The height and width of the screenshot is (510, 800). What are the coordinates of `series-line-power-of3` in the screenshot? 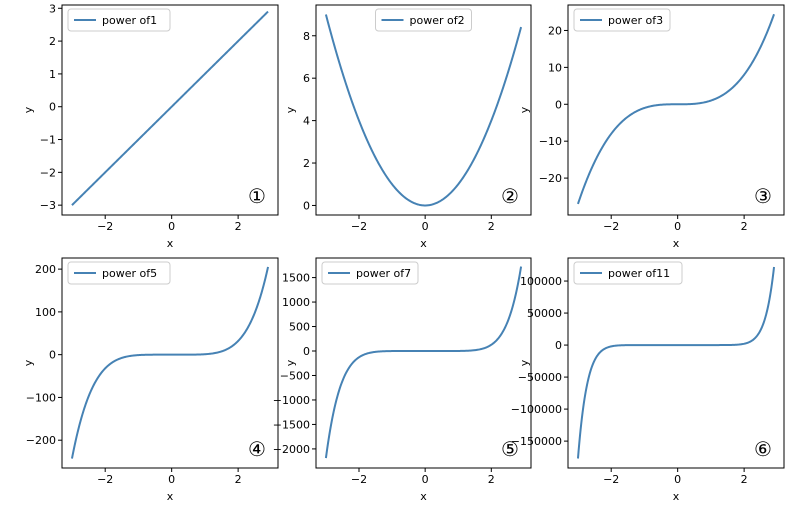 It's located at (676, 109).